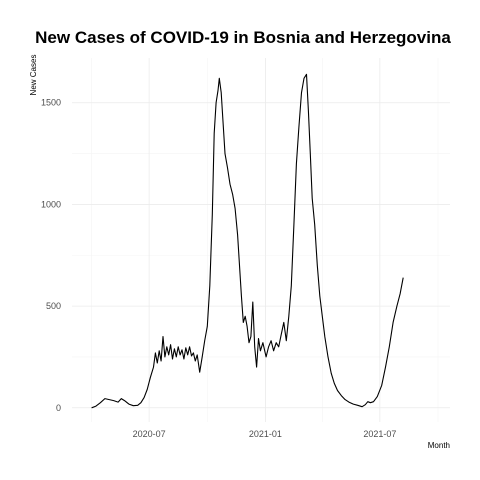 The width and height of the screenshot is (480, 480). I want to click on x-tick-label: 2020-07, so click(149, 434).